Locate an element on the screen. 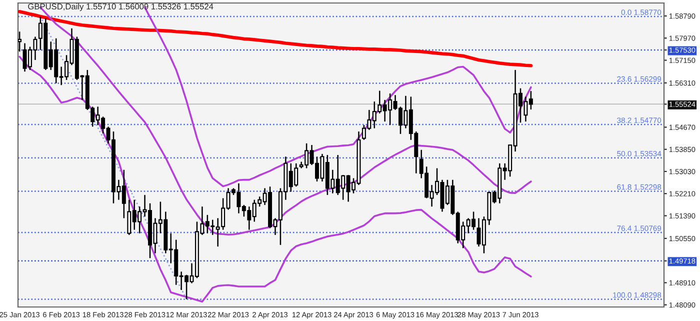 This screenshot has height=321, width=700. chart-title: GBPUSD,Daily 1.55710 1.56009 1.55326 1.55524 is located at coordinates (121, 7).